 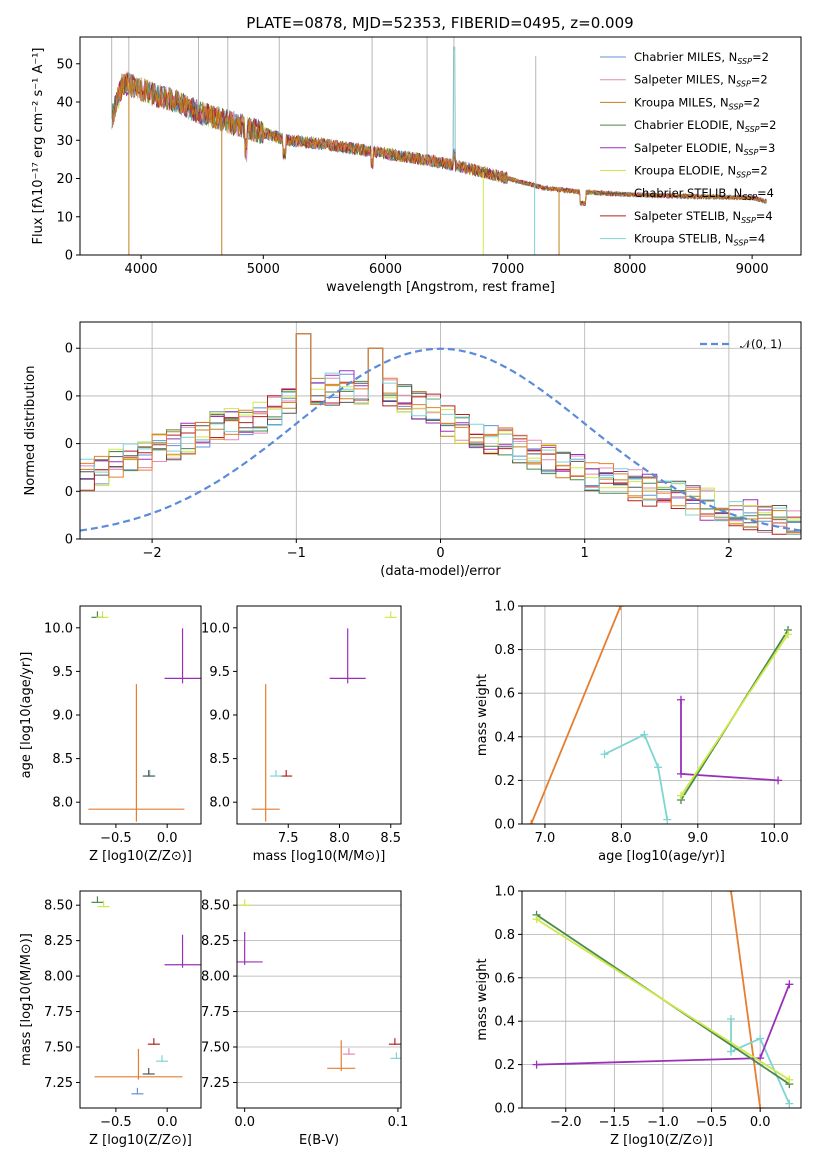 What do you see at coordinates (703, 217) in the screenshot?
I see `legend-label: Salpeter STELIB, NSSP=4` at bounding box center [703, 217].